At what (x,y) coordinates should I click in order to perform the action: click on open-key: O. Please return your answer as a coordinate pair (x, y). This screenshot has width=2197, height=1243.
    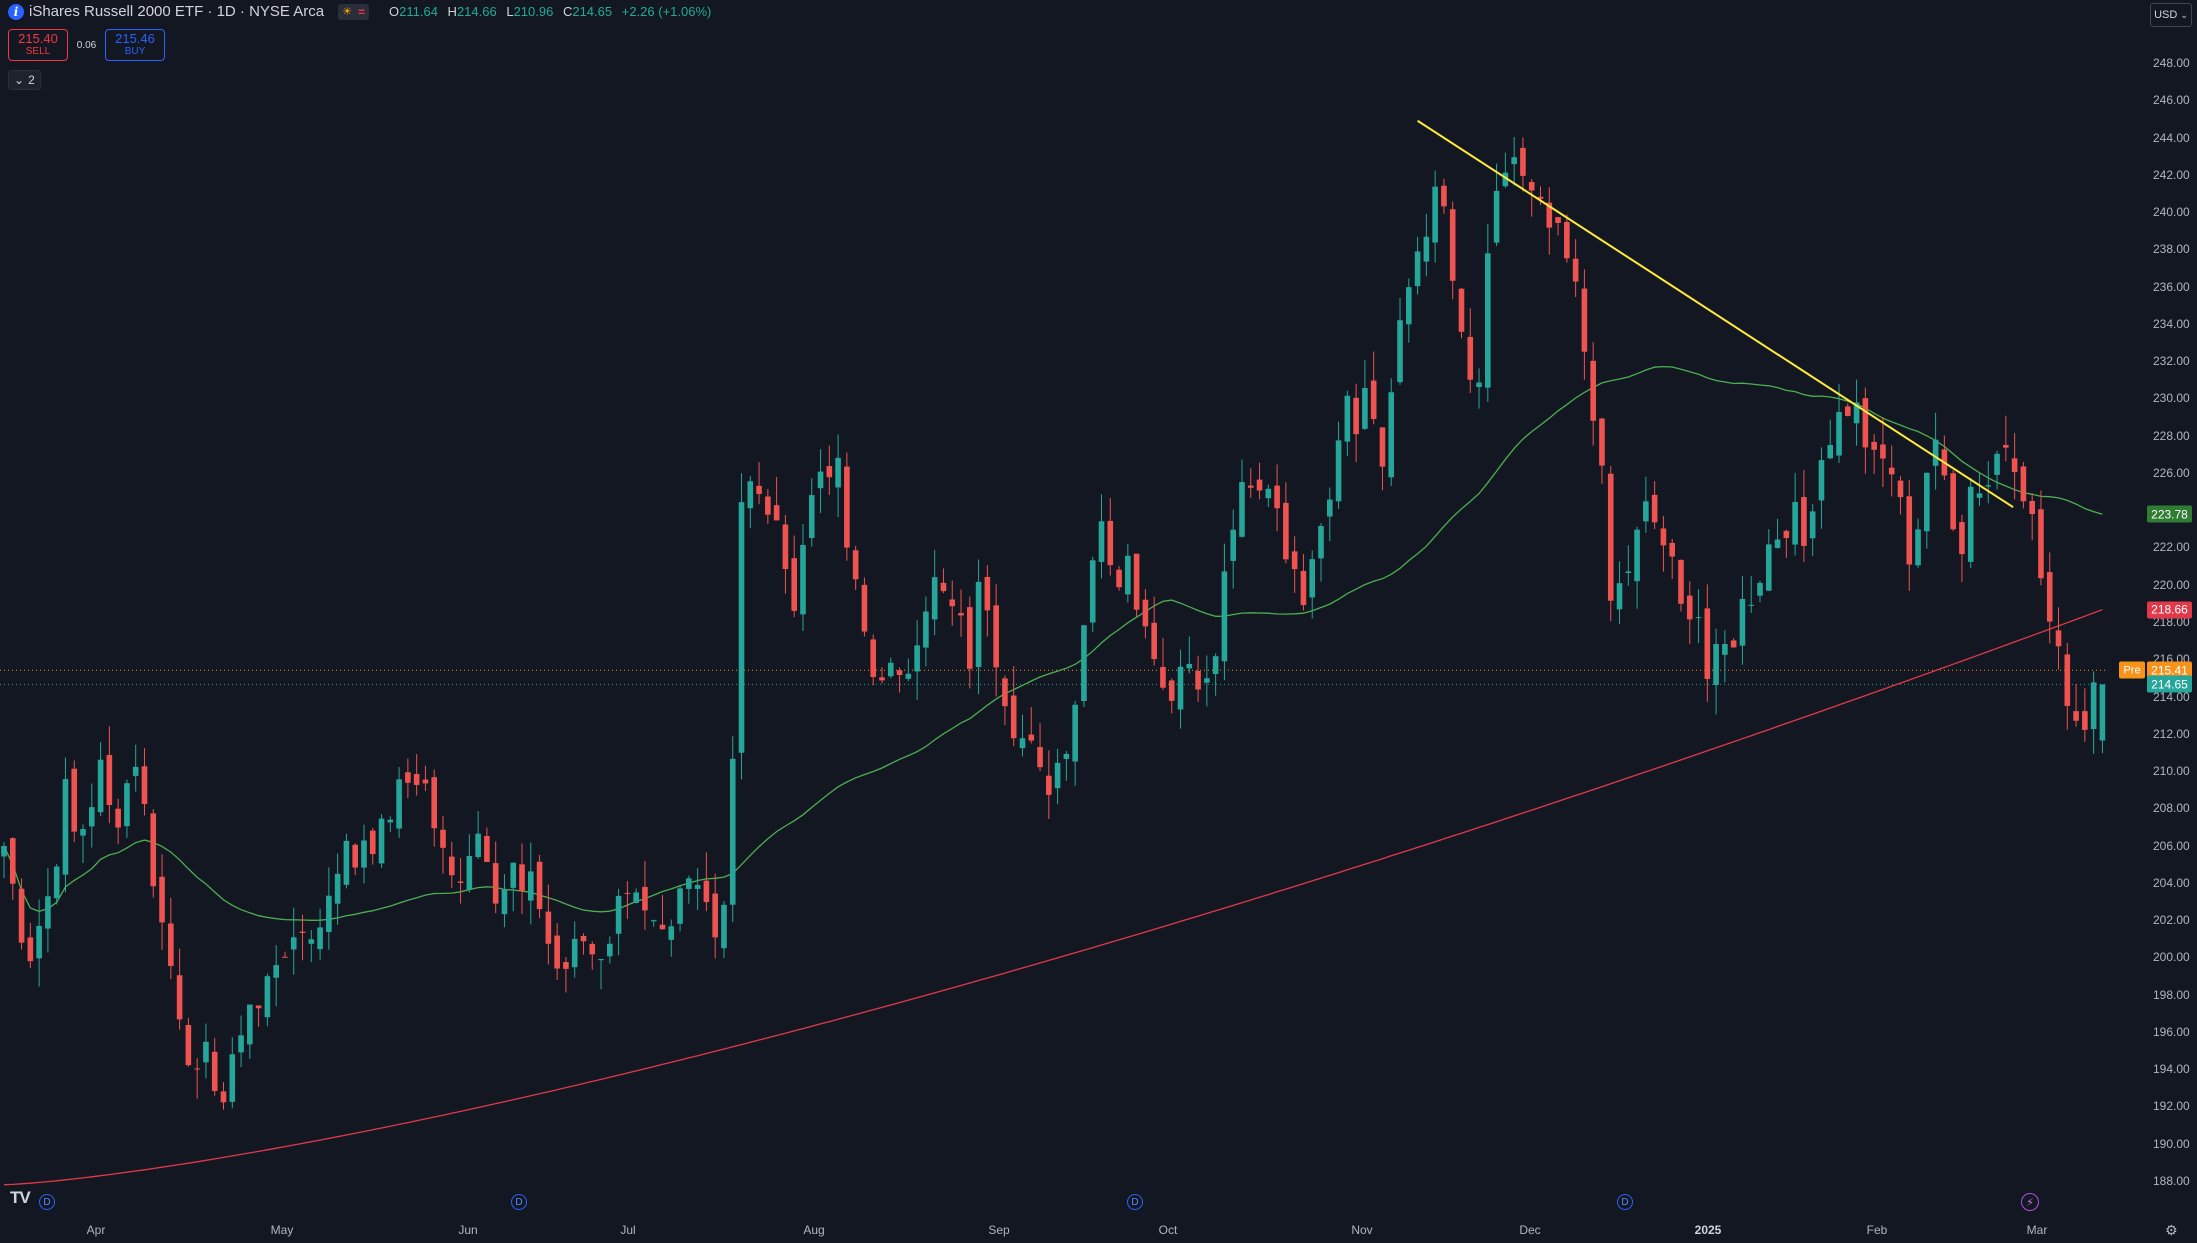
    Looking at the image, I should click on (394, 11).